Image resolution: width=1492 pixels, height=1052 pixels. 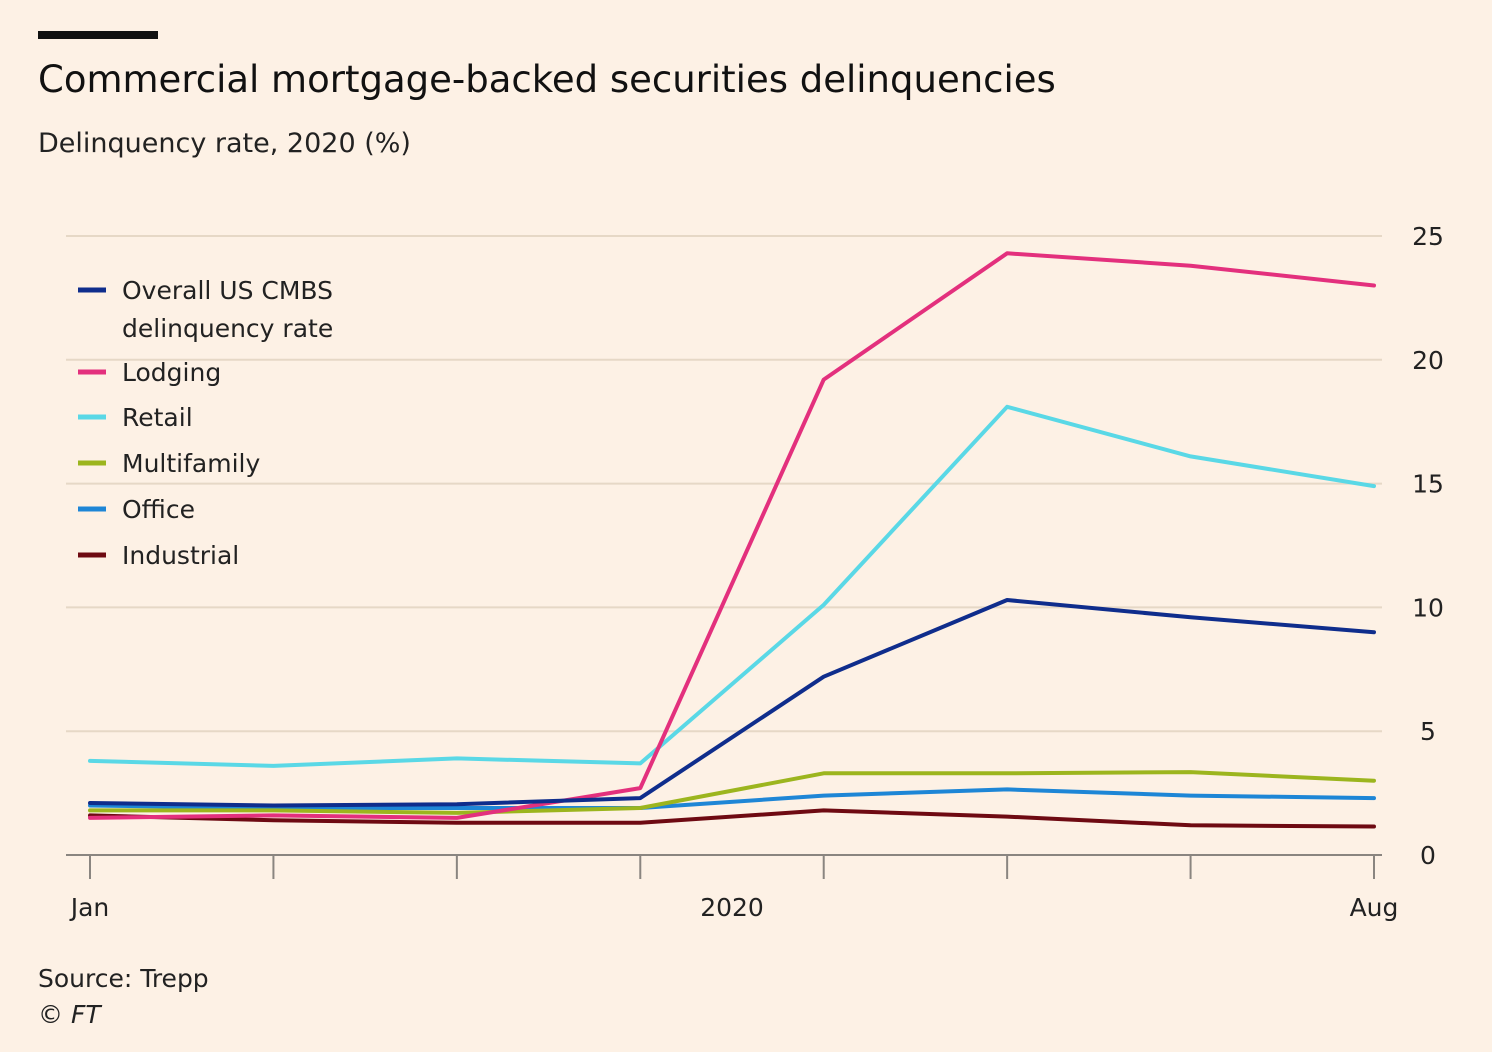 What do you see at coordinates (85, 1014) in the screenshot?
I see `ft-brand: FT` at bounding box center [85, 1014].